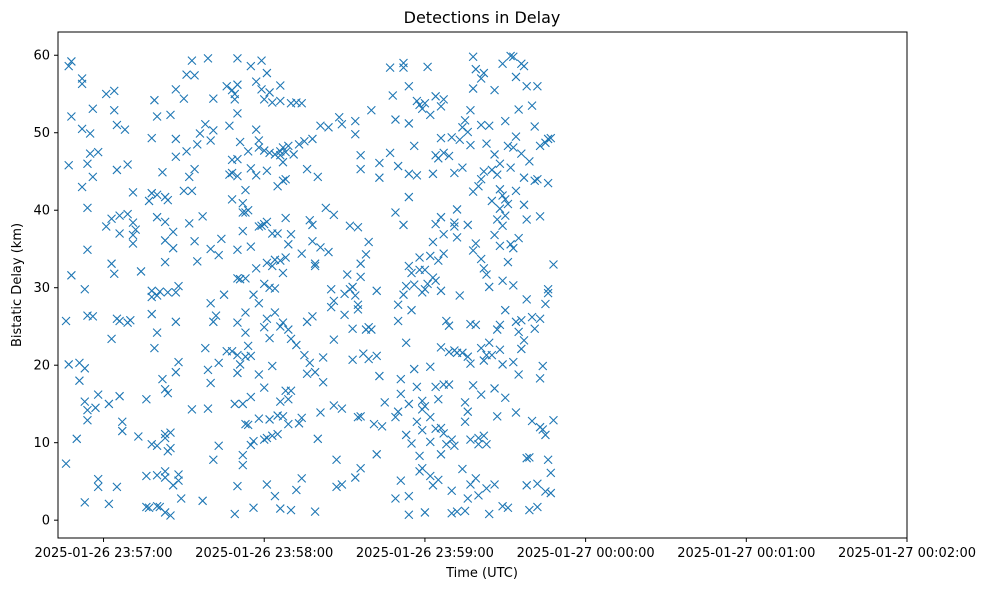 This screenshot has width=989, height=590. I want to click on chart-title: Detections in Delay, so click(482, 17).